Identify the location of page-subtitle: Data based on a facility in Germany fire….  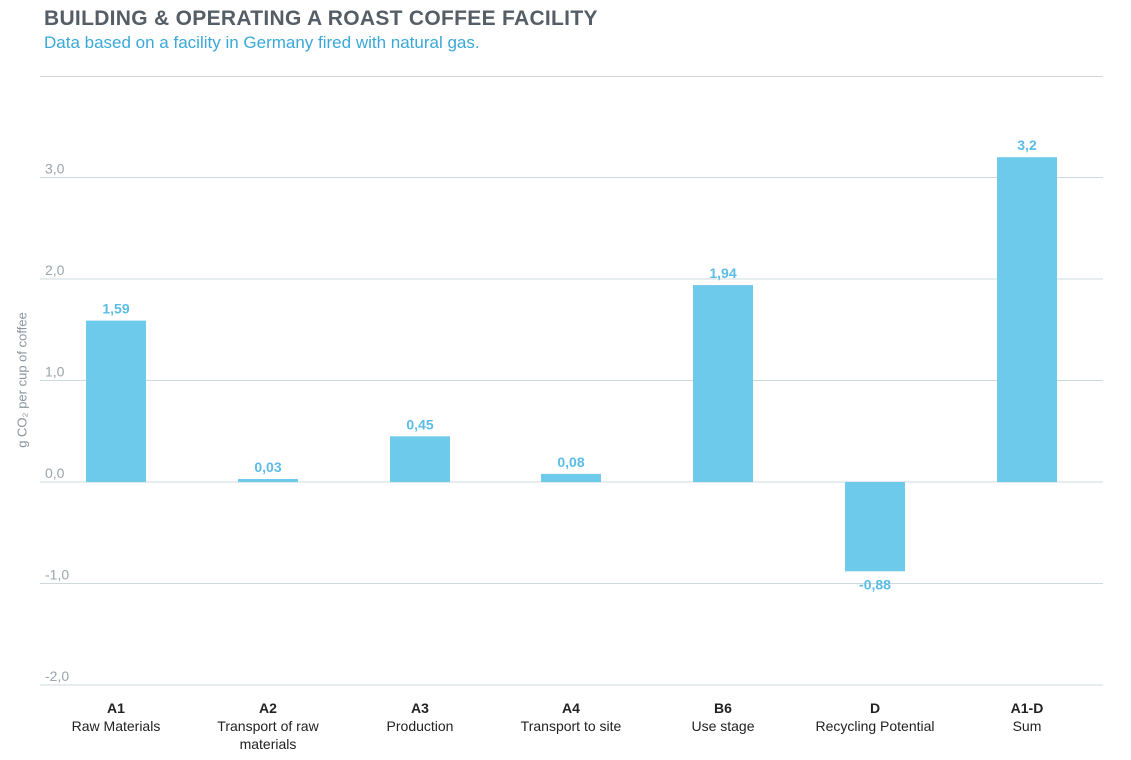
(262, 42).